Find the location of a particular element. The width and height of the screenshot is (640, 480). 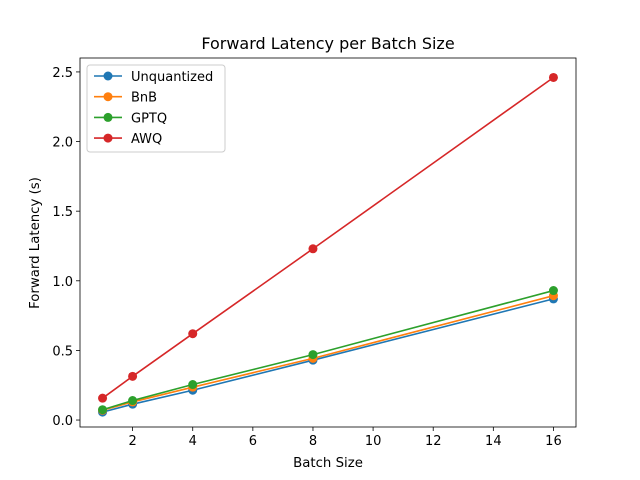

legend-label: GPTQ is located at coordinates (149, 118).